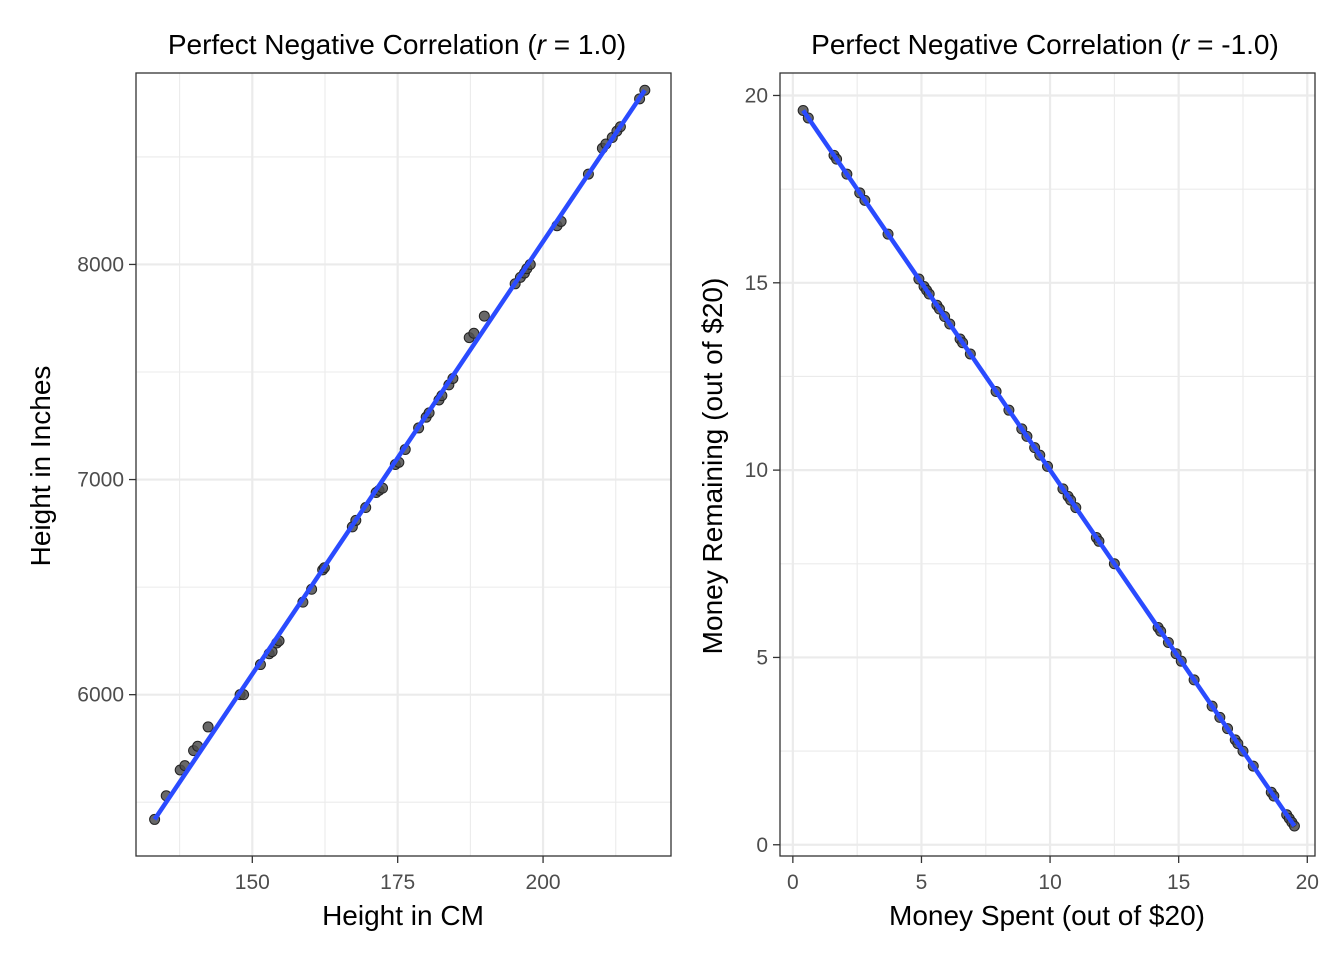 The image size is (1344, 960). Describe the element at coordinates (100, 695) in the screenshot. I see `left-y-tick-label: 6000` at that location.